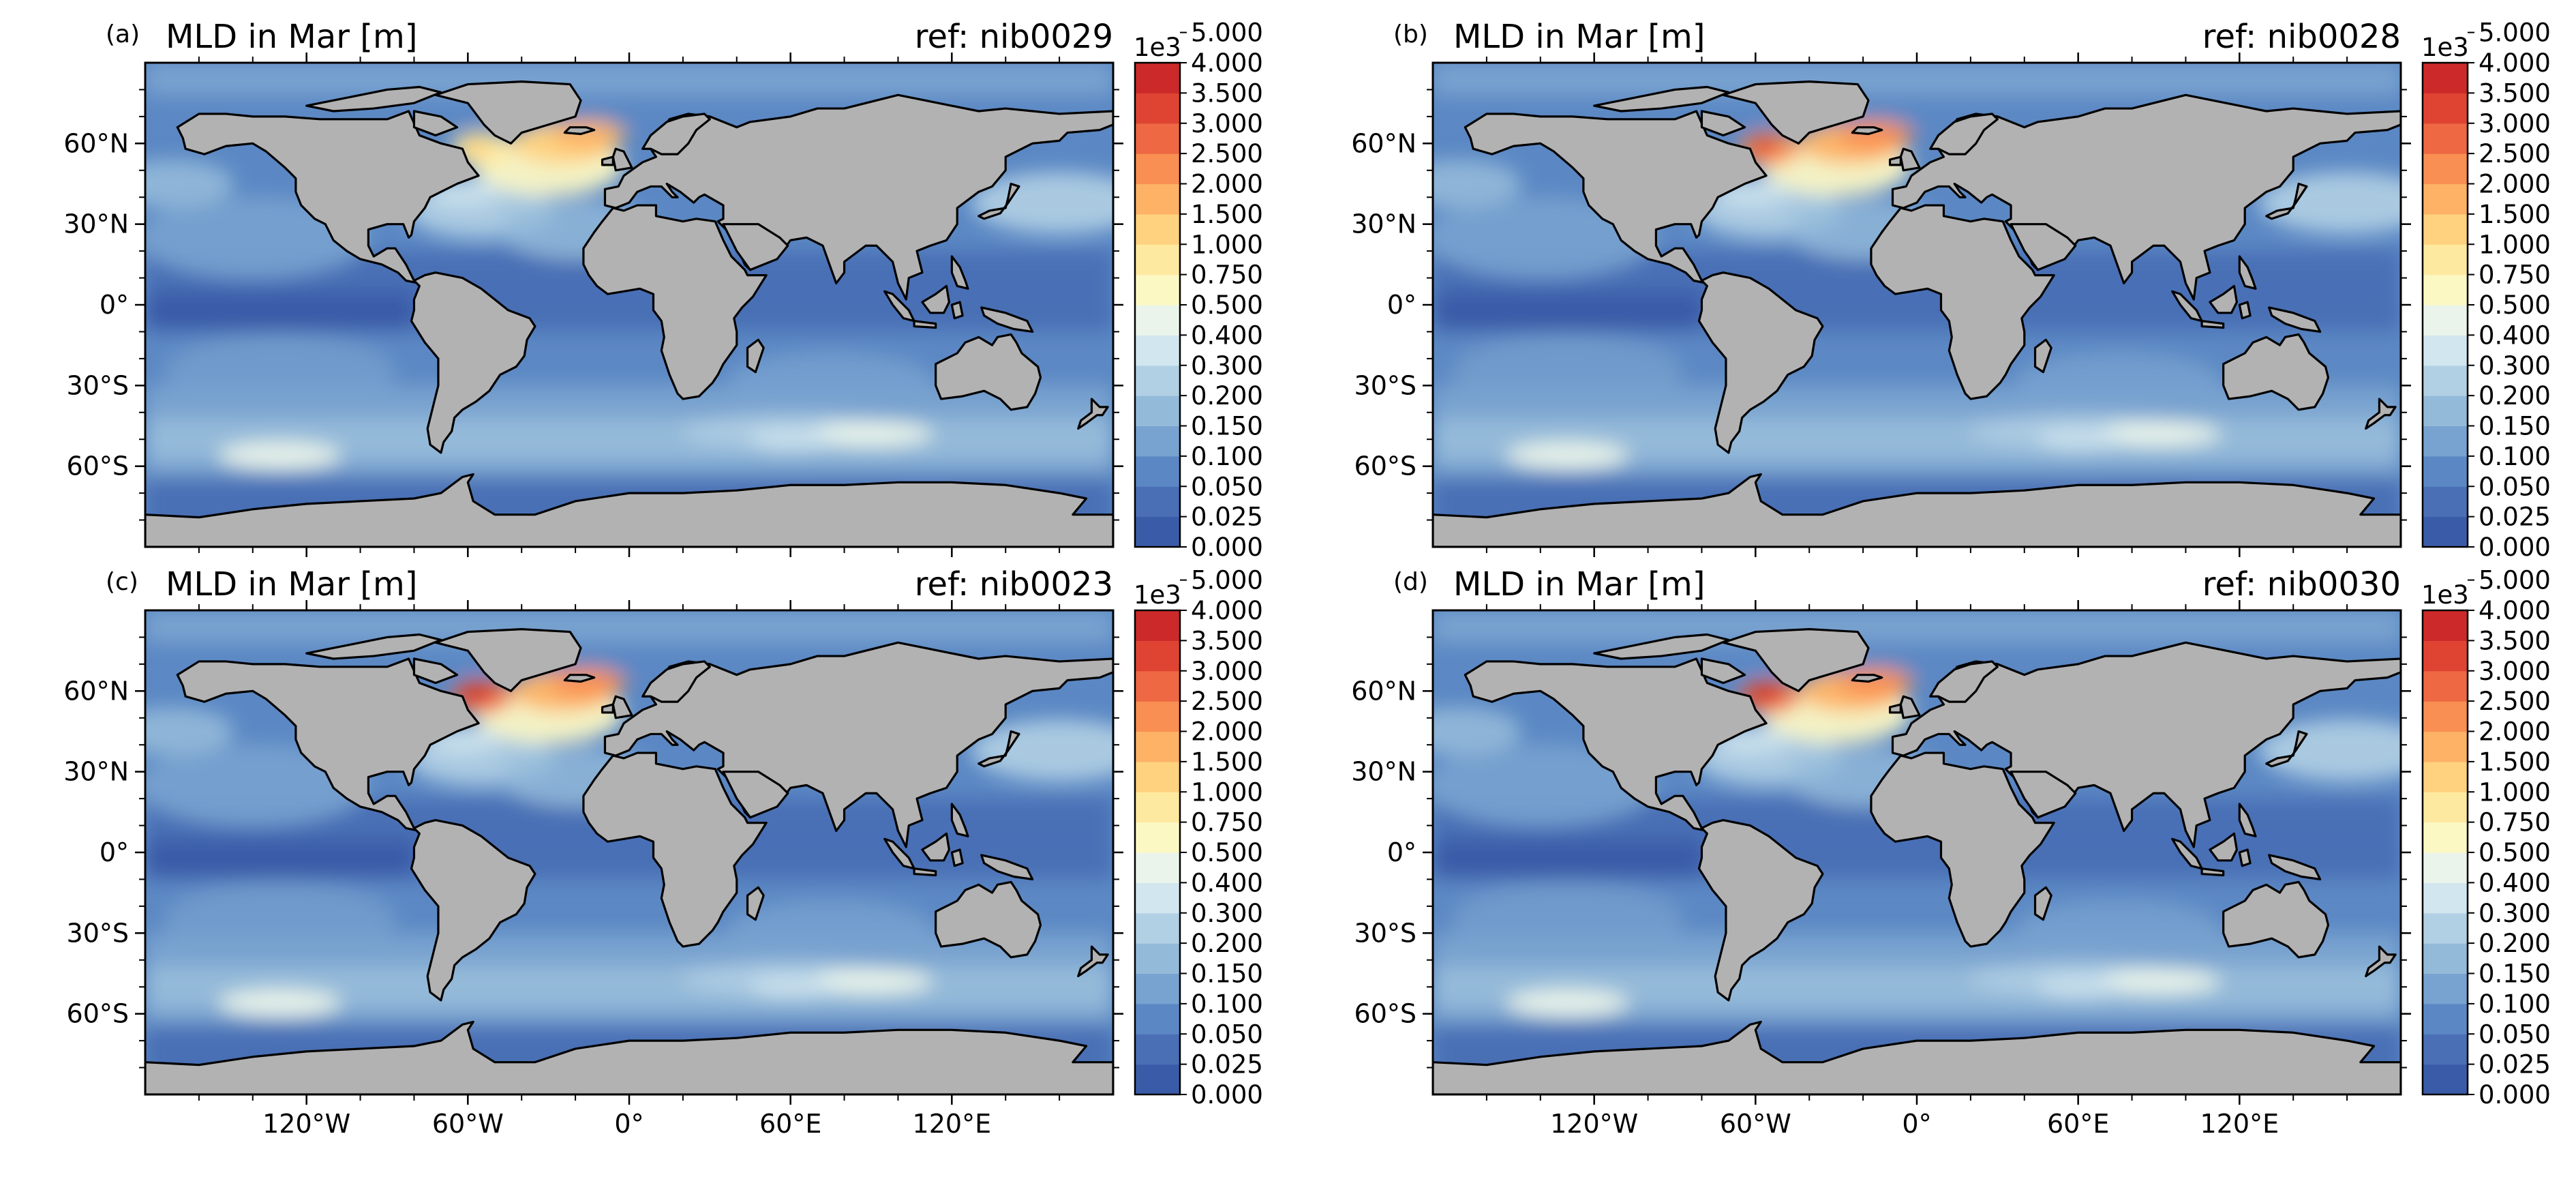 The image size is (2576, 1192). I want to click on panel-ref: ref: nib0029, so click(1014, 37).